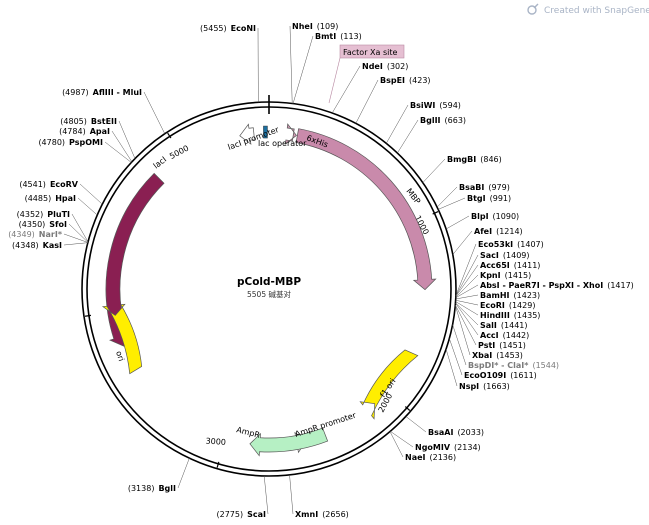  Describe the element at coordinates (512, 345) in the screenshot. I see `site-position: (1451)` at that location.